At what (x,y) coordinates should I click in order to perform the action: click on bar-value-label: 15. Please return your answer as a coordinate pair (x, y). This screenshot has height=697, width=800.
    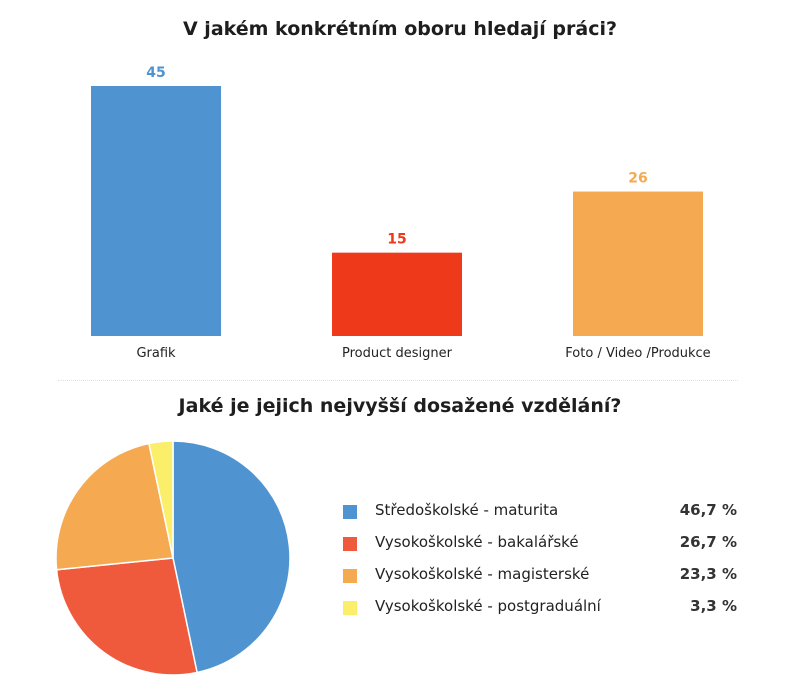
    Looking at the image, I should click on (396, 240).